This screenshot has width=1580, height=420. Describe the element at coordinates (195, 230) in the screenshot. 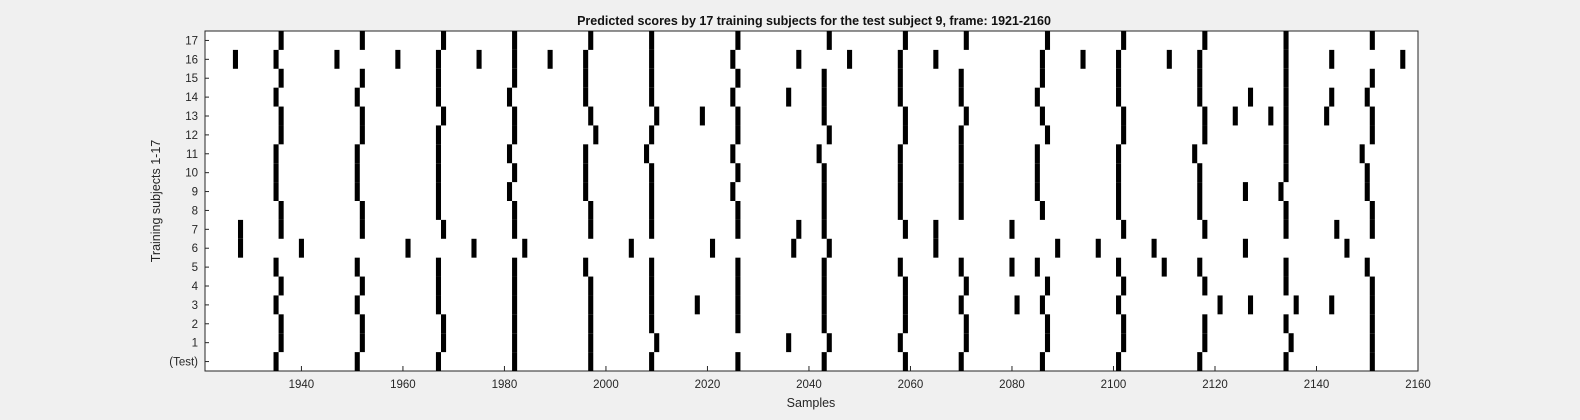

I see `y-tick-label: 7` at that location.